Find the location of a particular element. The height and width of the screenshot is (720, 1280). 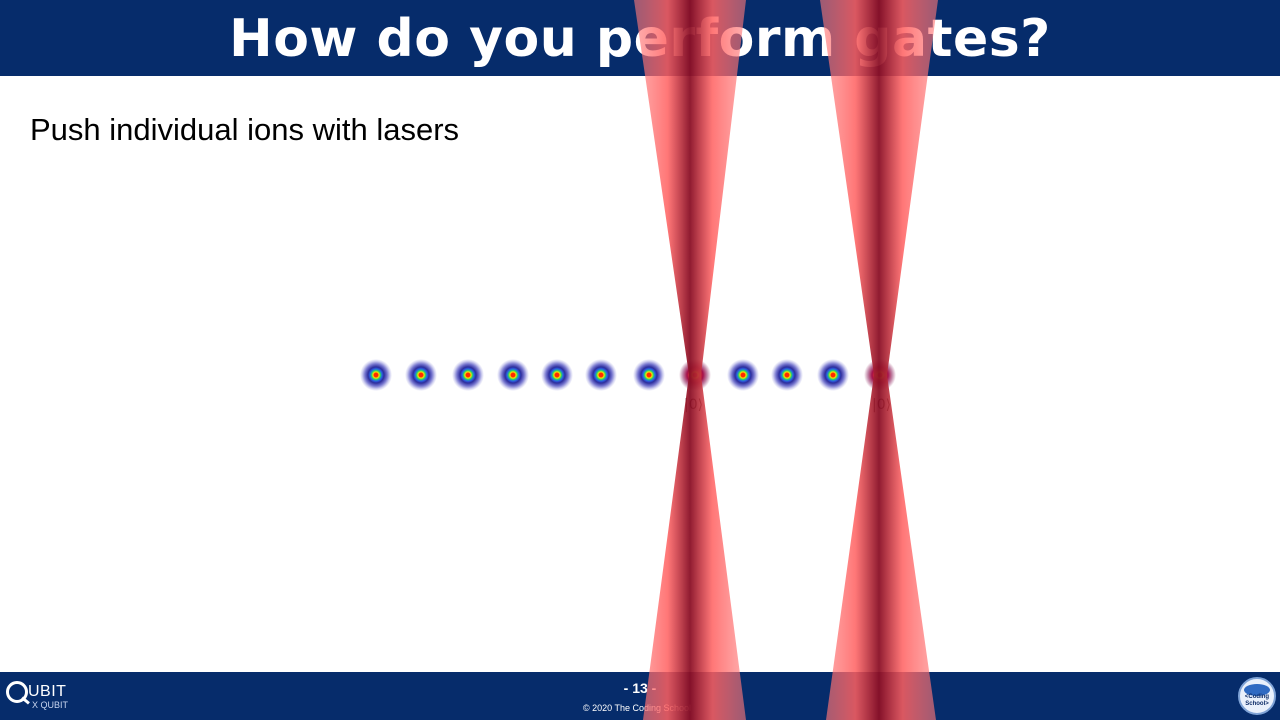

logo-subtext: X QUBIT is located at coordinates (50, 705).